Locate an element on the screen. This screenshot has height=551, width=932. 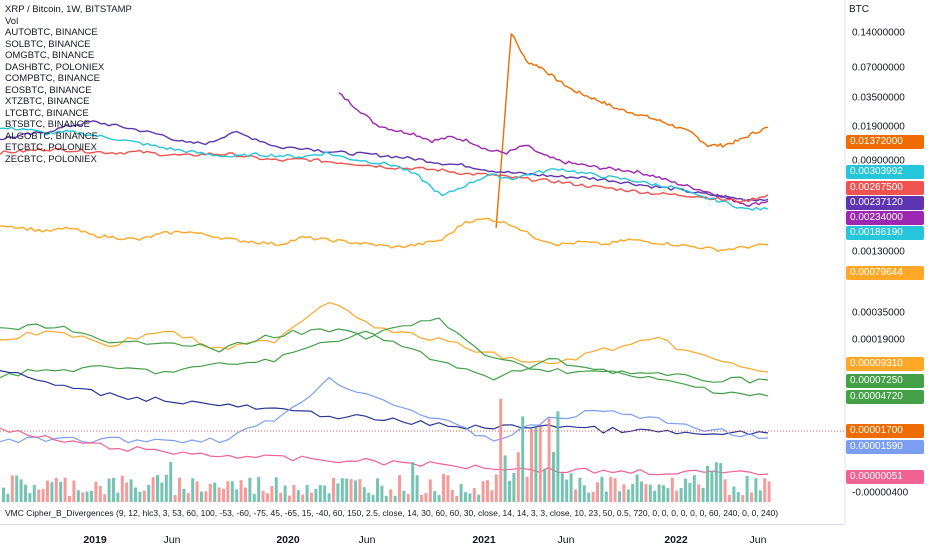
x-tick-label: 2021 is located at coordinates (484, 540).